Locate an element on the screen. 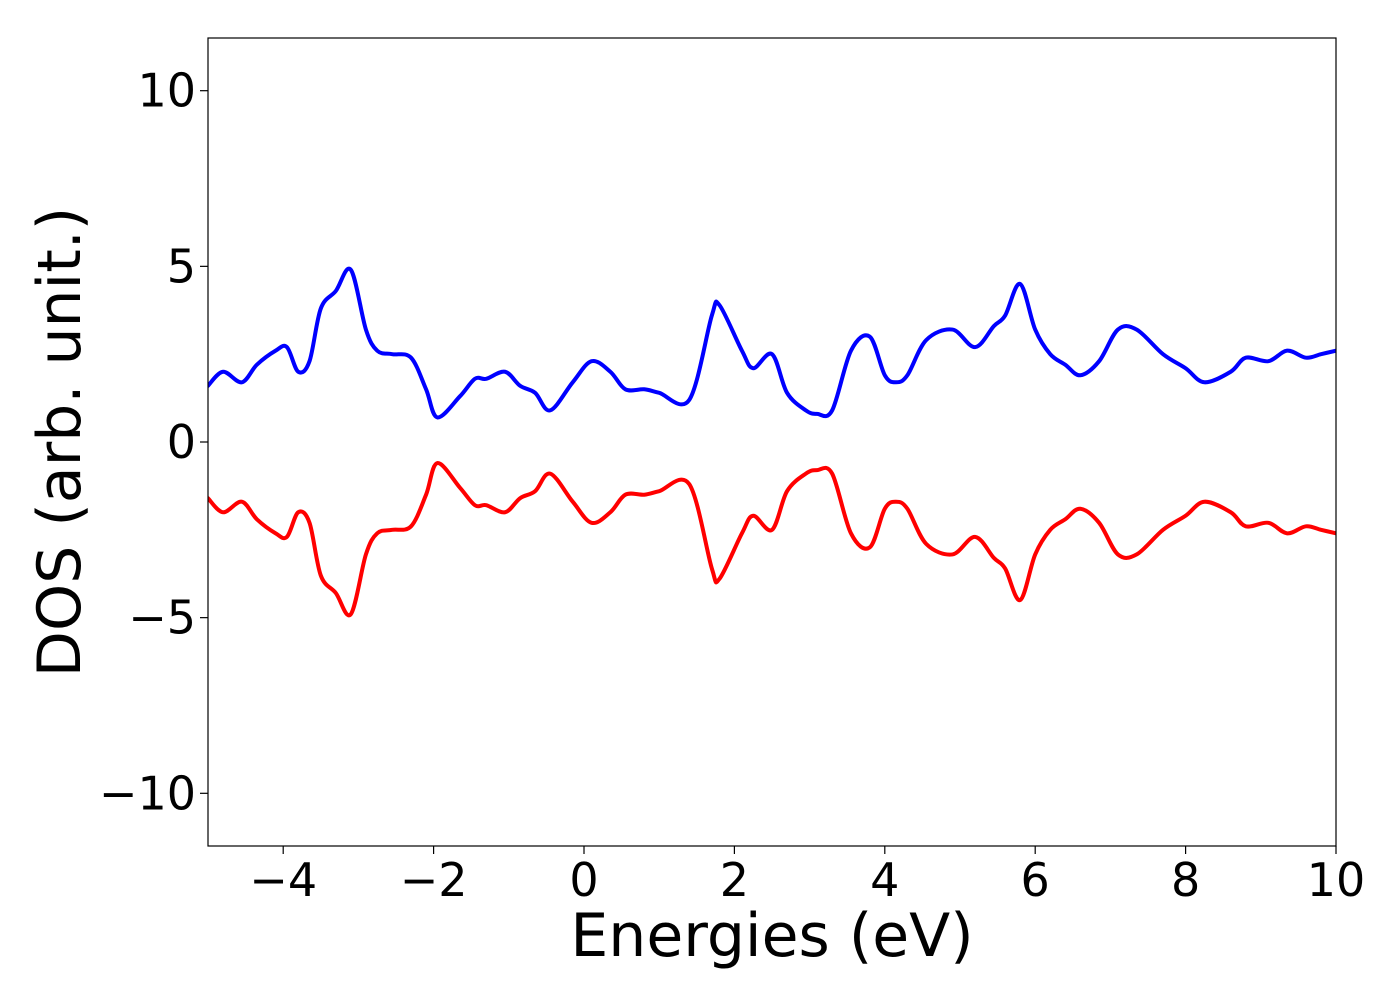  x-tick-label: 2 is located at coordinates (734, 880).